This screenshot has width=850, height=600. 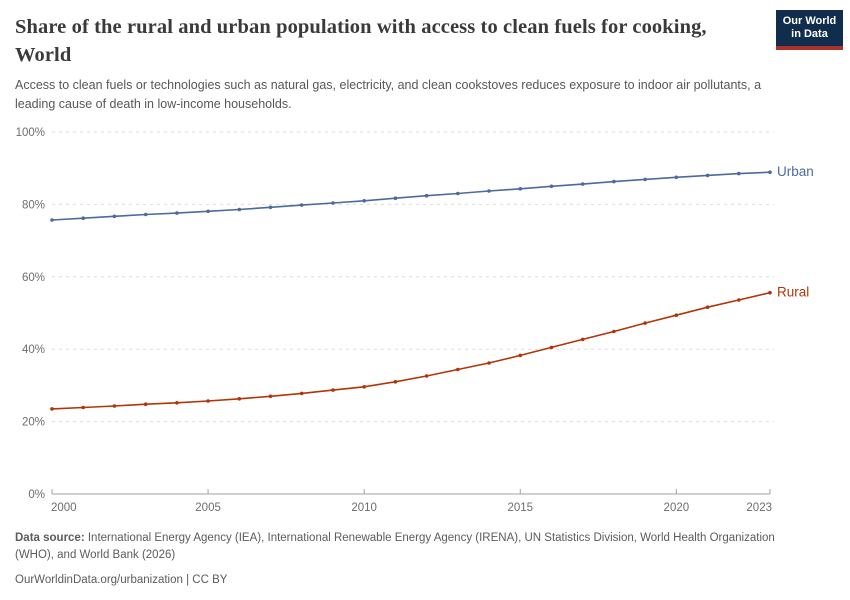 I want to click on data-point-rural-2010, so click(x=364, y=387).